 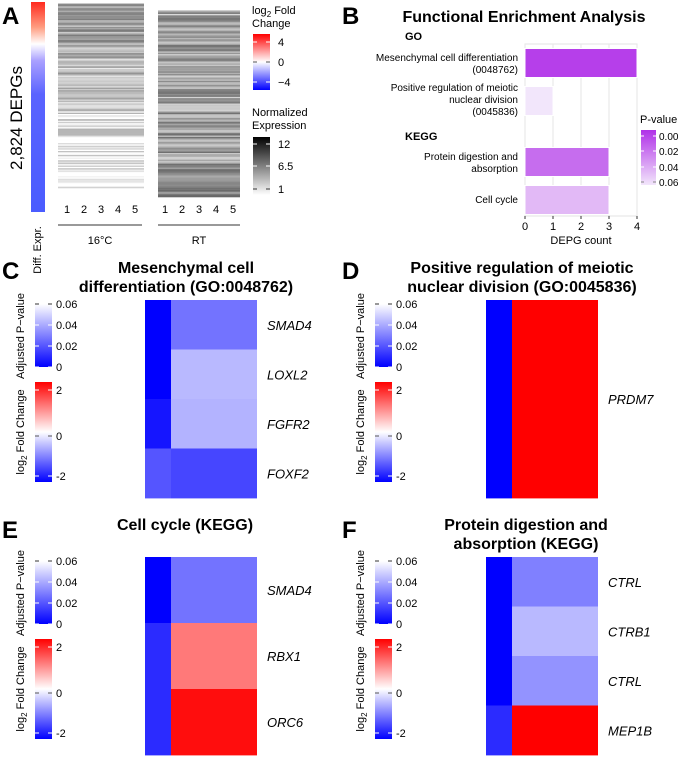 What do you see at coordinates (59, 648) in the screenshot?
I see `fc-tick-e-0: 2` at bounding box center [59, 648].